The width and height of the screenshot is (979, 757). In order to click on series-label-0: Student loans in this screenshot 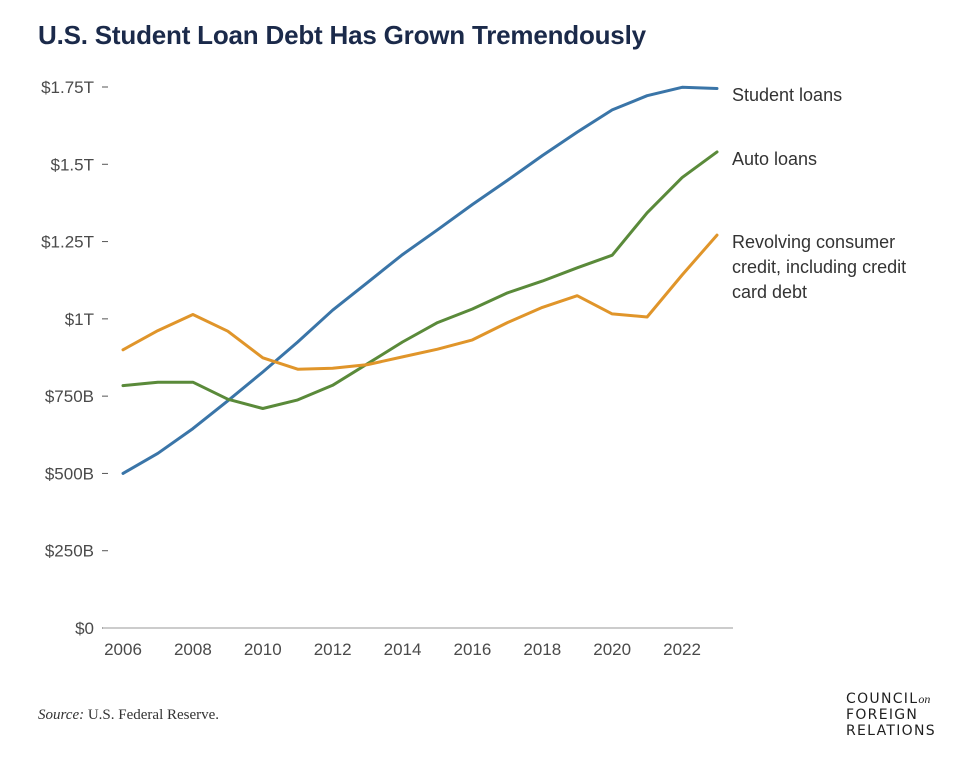, I will do `click(787, 95)`.